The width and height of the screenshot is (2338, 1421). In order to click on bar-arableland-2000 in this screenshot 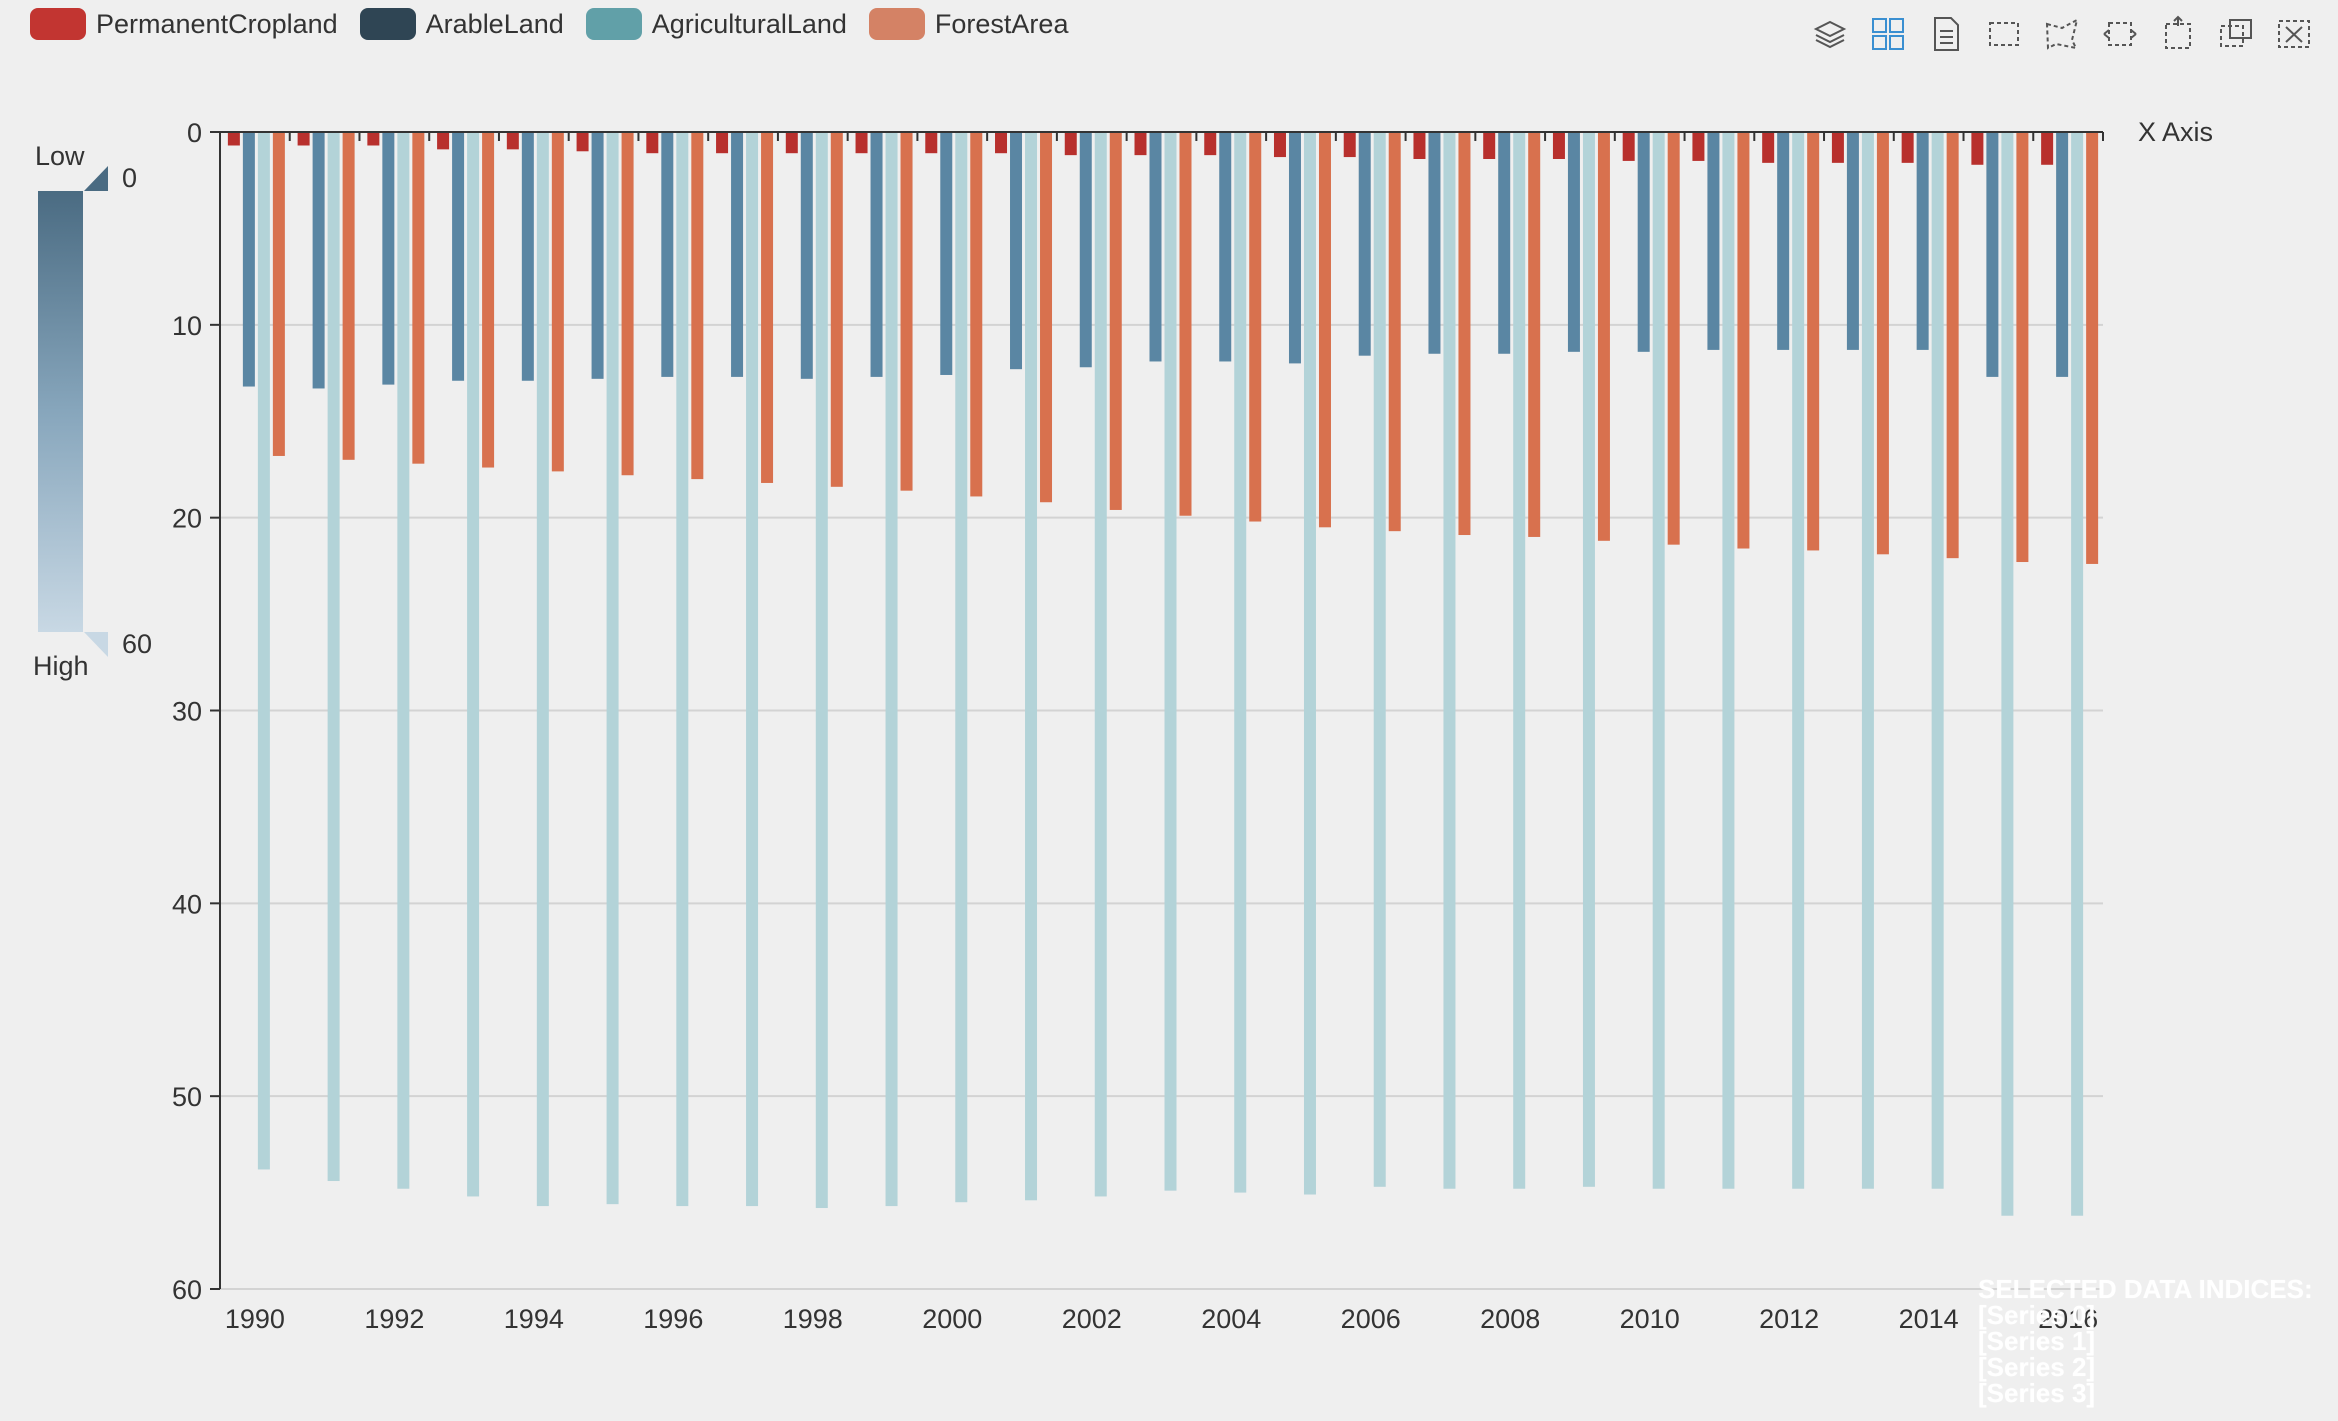, I will do `click(946, 253)`.